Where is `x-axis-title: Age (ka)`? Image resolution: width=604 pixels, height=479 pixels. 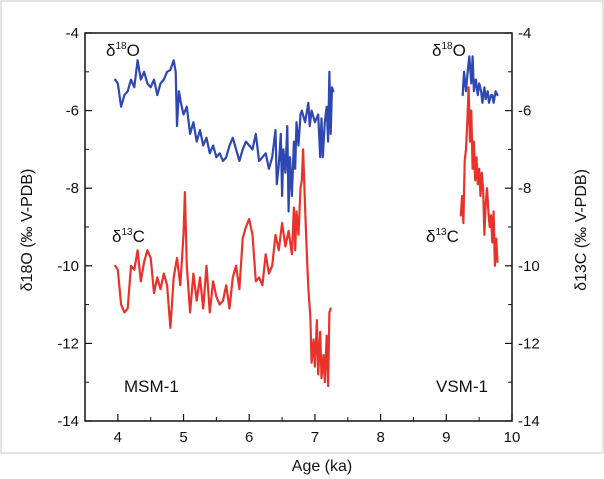
x-axis-title: Age (ka) is located at coordinates (322, 466).